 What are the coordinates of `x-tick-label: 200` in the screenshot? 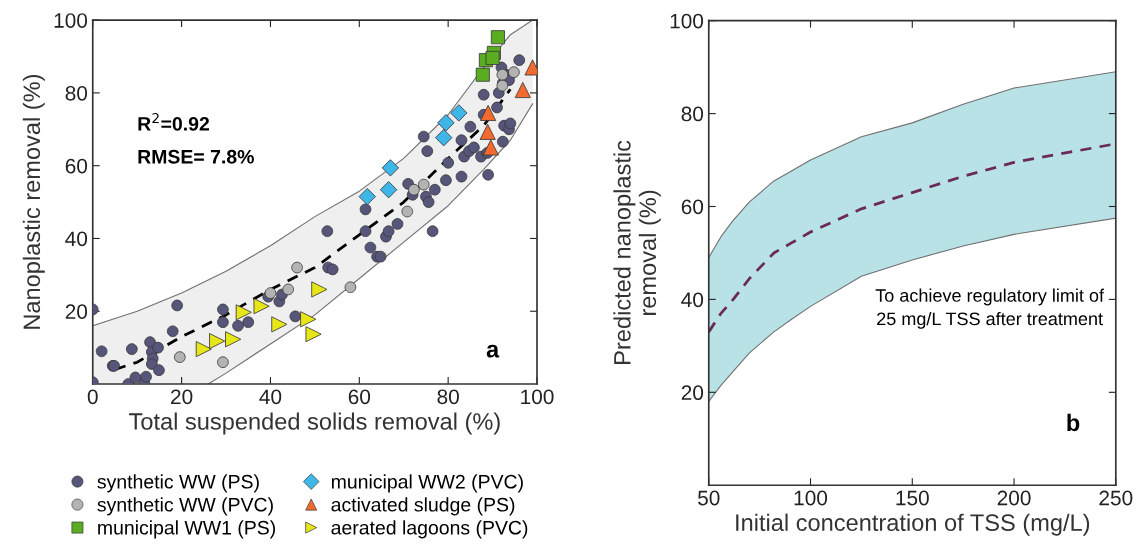 It's located at (1014, 498).